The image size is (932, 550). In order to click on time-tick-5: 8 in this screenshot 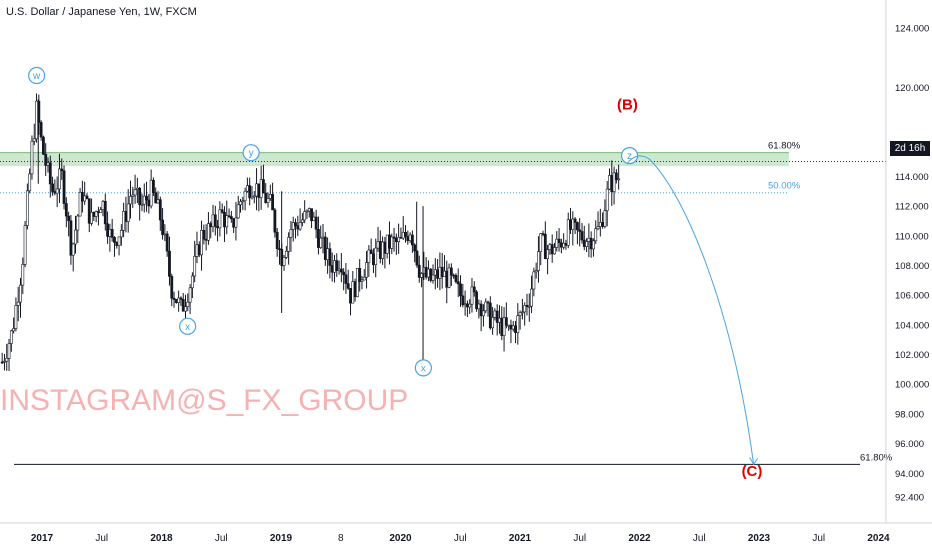, I will do `click(341, 538)`.